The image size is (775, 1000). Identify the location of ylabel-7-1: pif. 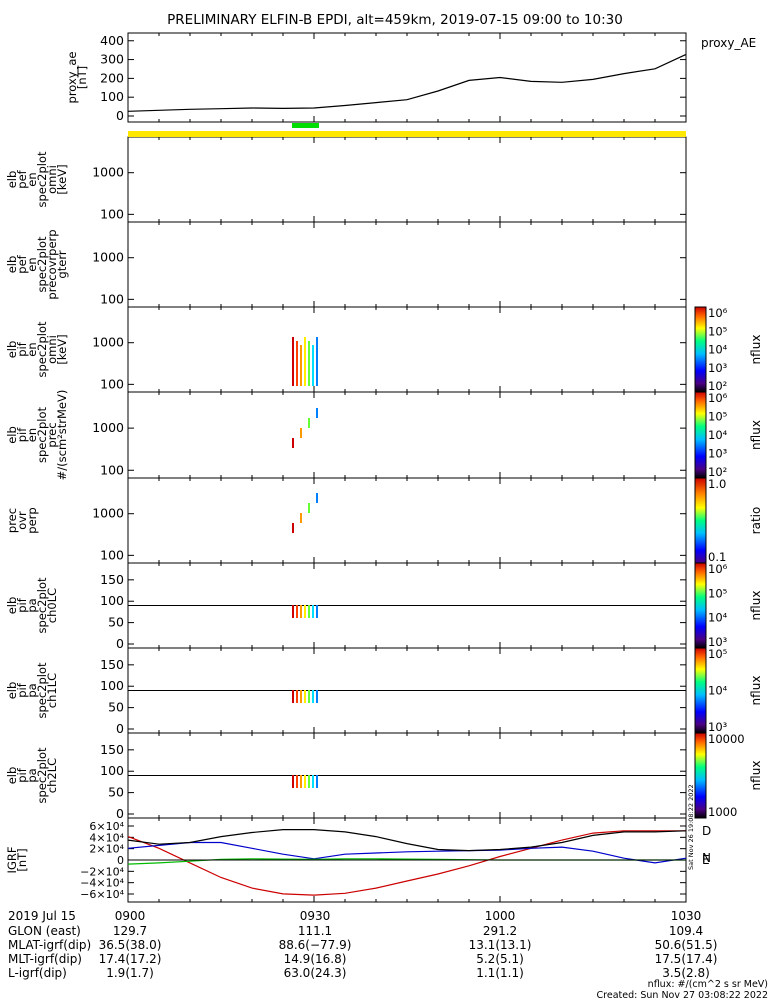
(22, 689).